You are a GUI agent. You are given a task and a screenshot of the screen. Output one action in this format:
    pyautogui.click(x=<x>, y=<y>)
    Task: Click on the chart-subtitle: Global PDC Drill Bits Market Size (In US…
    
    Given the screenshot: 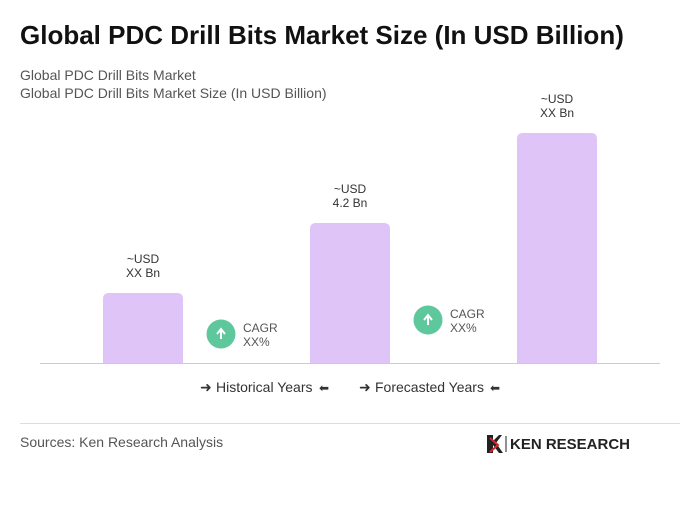 What is the action you would take?
    pyautogui.click(x=173, y=93)
    